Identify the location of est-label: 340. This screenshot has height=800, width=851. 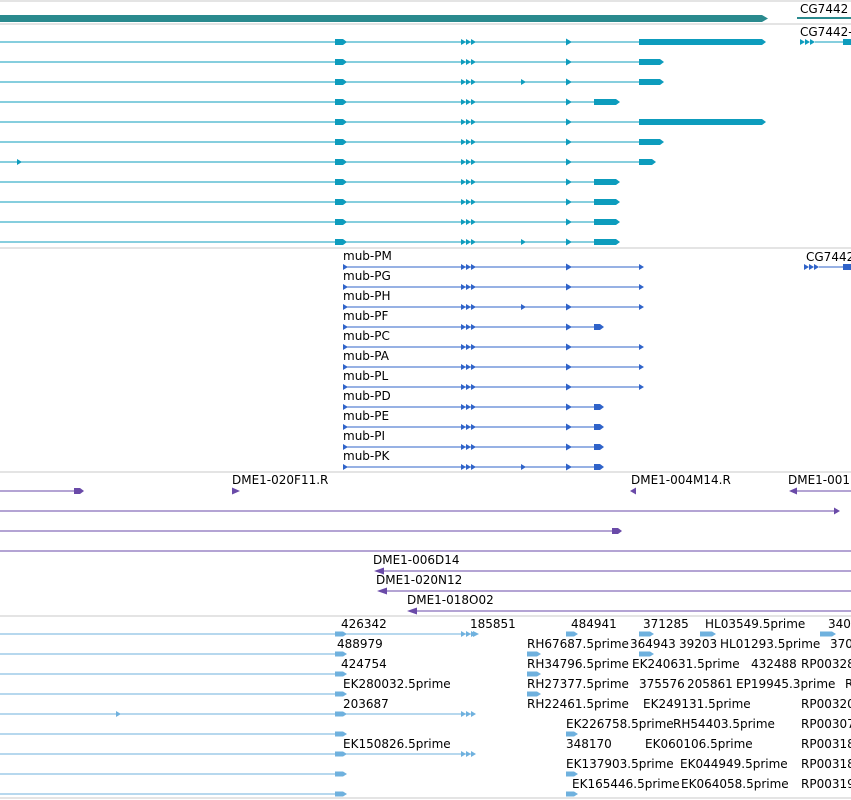
(839, 624).